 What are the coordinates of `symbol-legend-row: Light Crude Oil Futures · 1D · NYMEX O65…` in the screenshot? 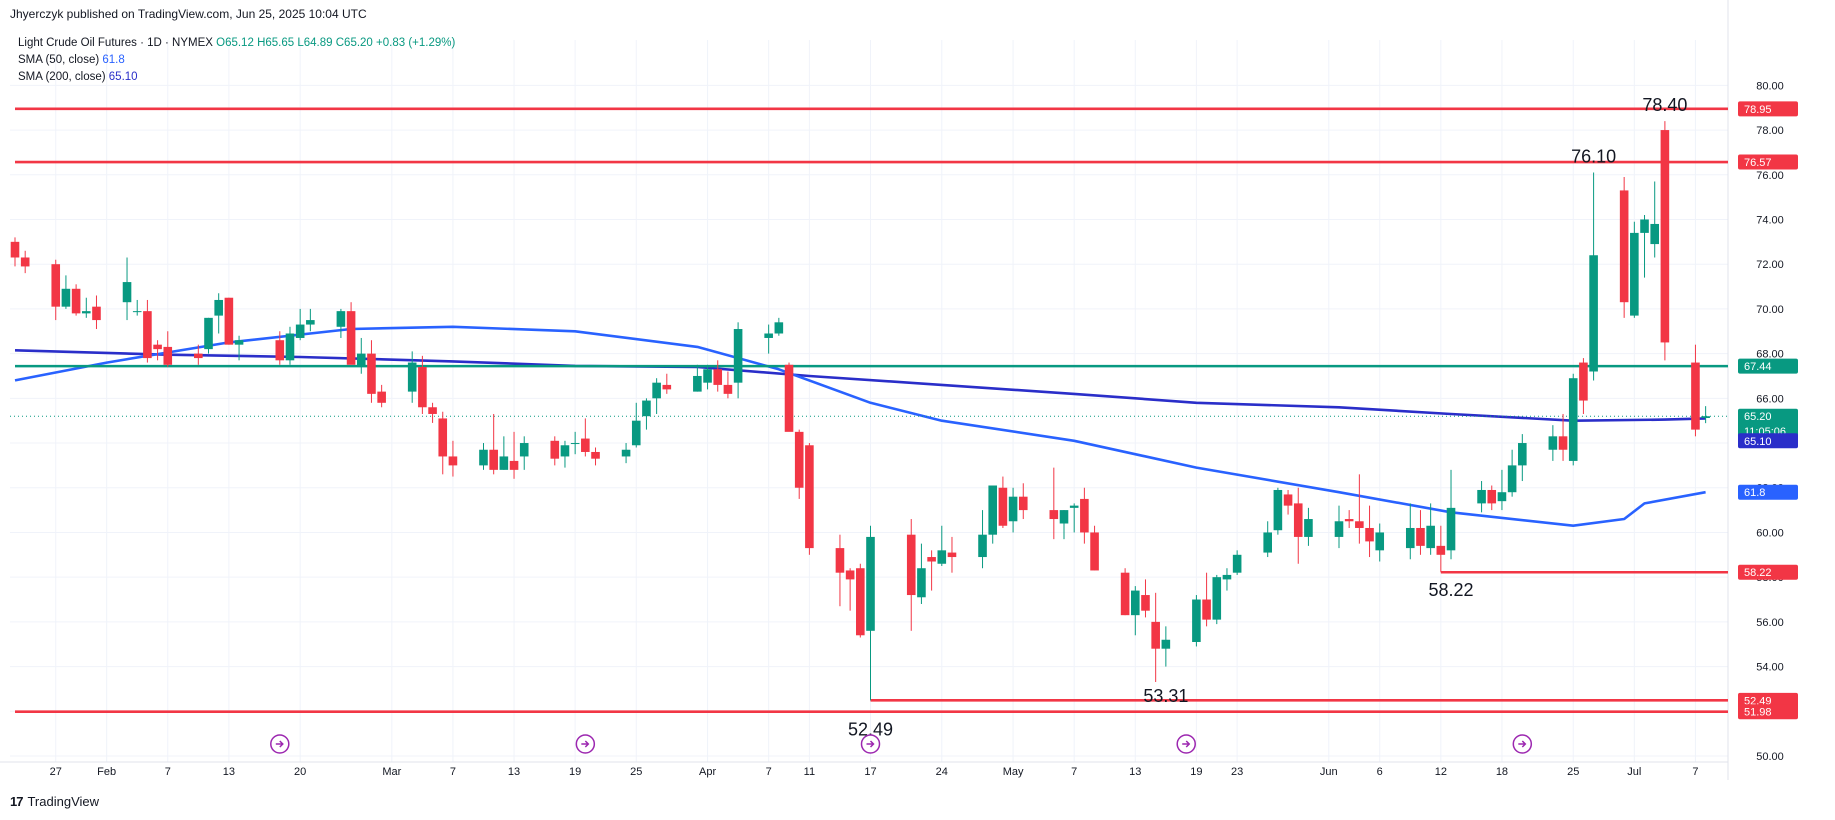 It's located at (236, 43).